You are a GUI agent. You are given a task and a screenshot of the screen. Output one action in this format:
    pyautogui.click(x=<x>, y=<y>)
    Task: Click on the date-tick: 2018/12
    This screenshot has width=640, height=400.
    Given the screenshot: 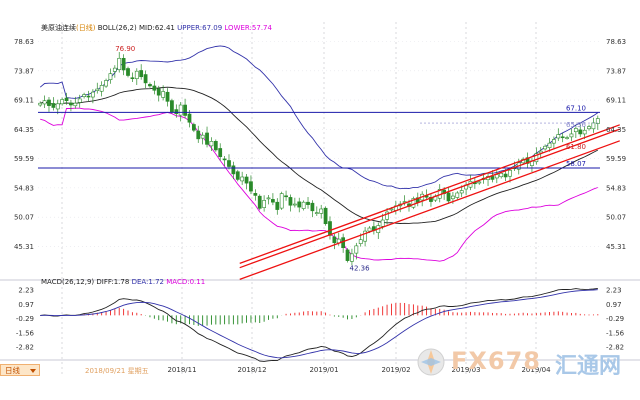 What is the action you would take?
    pyautogui.click(x=251, y=370)
    